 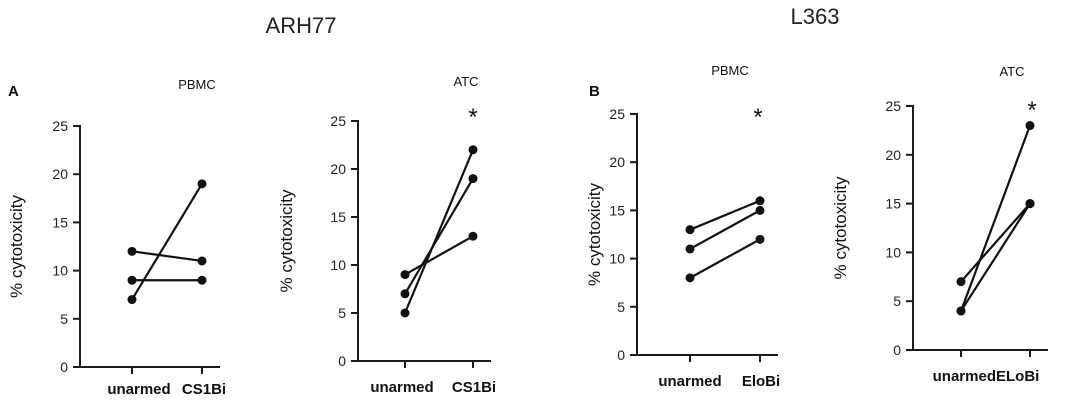 I want to click on chart3-y-tick-label-4: 20, so click(x=617, y=162).